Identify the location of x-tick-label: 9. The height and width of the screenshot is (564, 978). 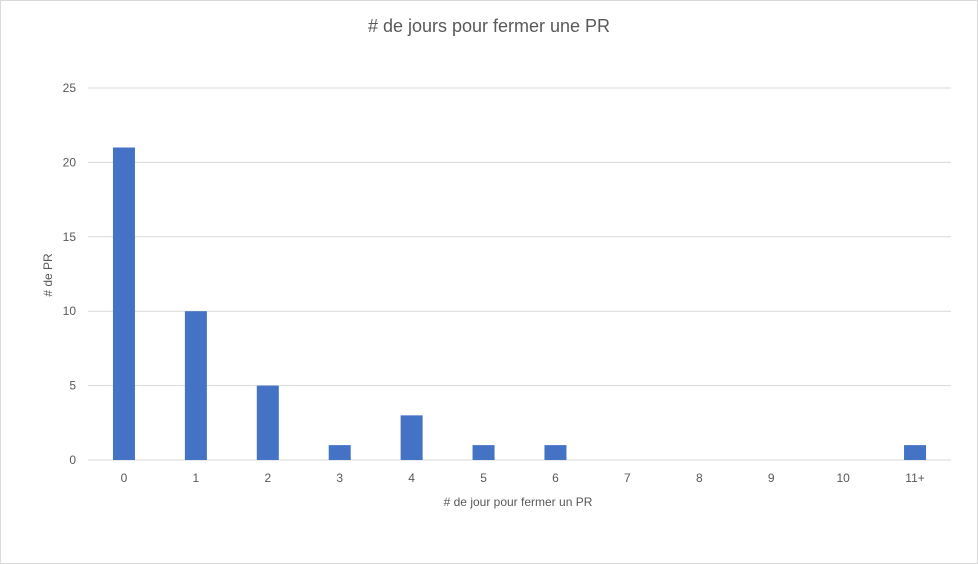
(771, 478).